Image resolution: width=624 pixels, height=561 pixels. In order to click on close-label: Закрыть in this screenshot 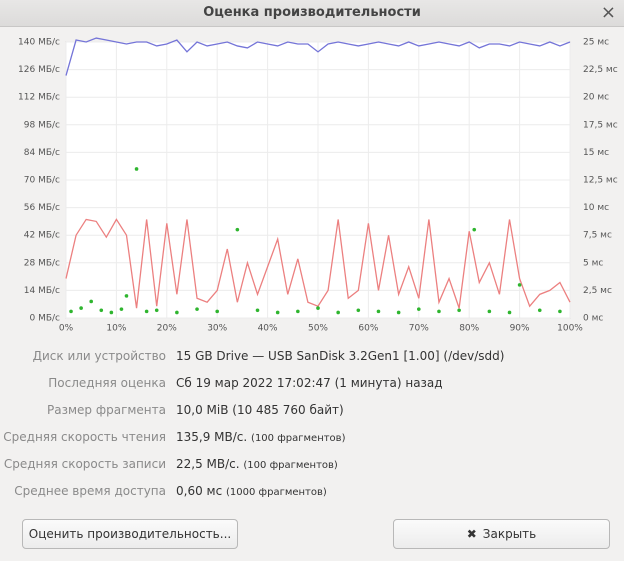, I will do `click(509, 534)`.